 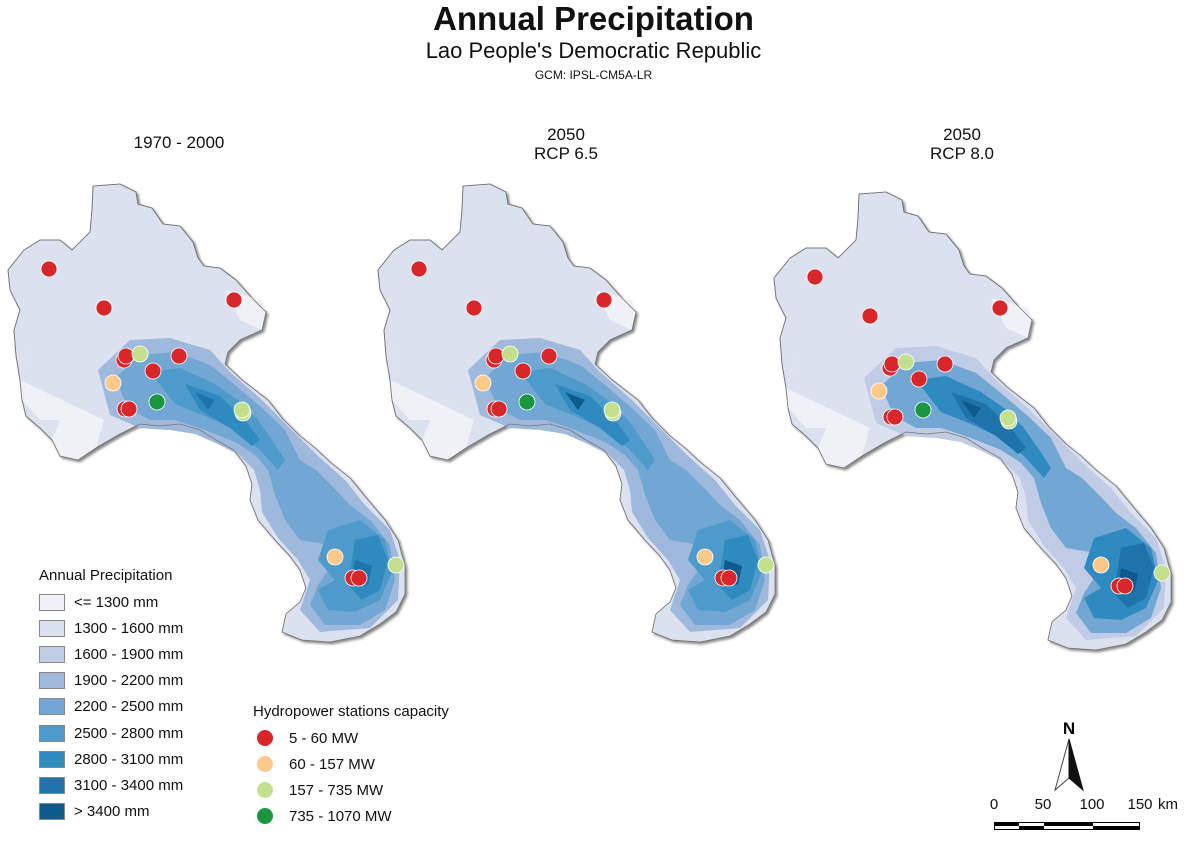 What do you see at coordinates (1069, 729) in the screenshot?
I see `north-arrow-label: N` at bounding box center [1069, 729].